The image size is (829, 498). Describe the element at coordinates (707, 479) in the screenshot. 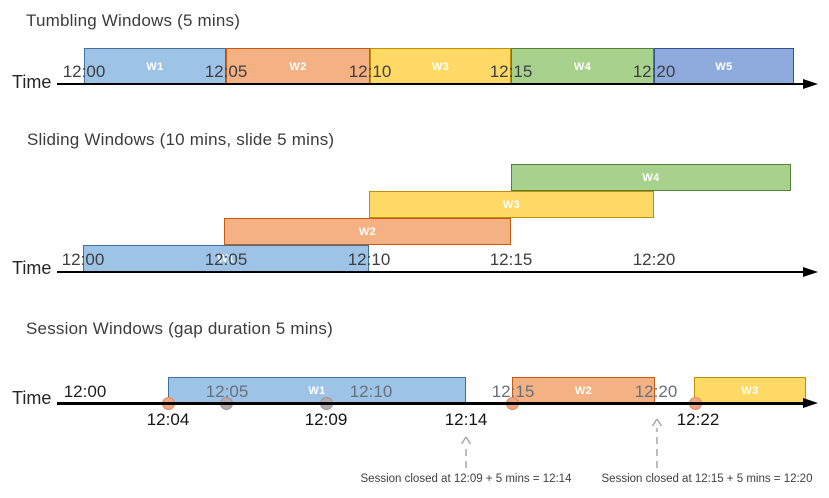

I see `session-close-annotation: Session closed at 12:15 + 5 mins = 12:20` at that location.